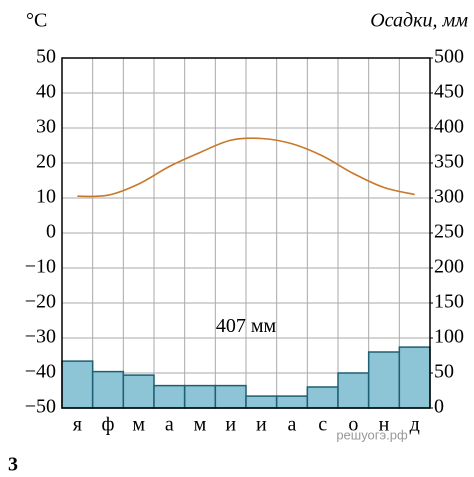 This screenshot has width=474, height=477. I want to click on y-tick-label: 0, so click(51, 232).